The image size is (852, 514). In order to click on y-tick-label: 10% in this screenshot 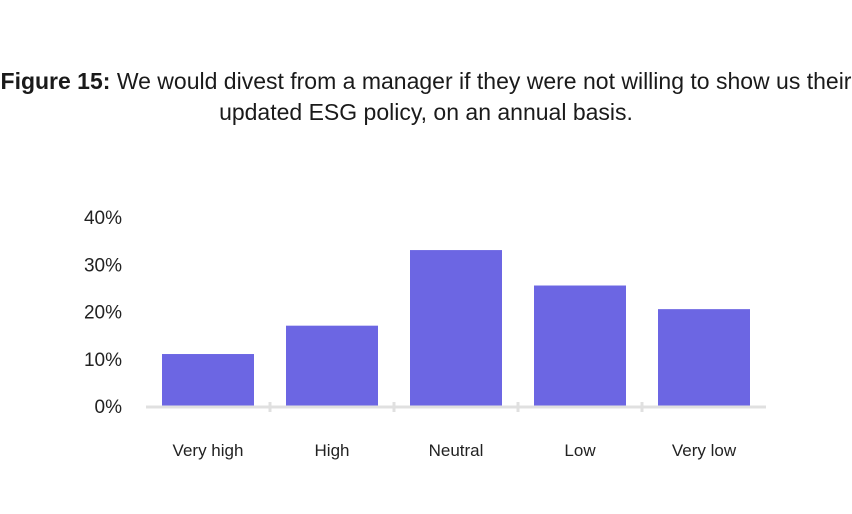, I will do `click(103, 360)`.